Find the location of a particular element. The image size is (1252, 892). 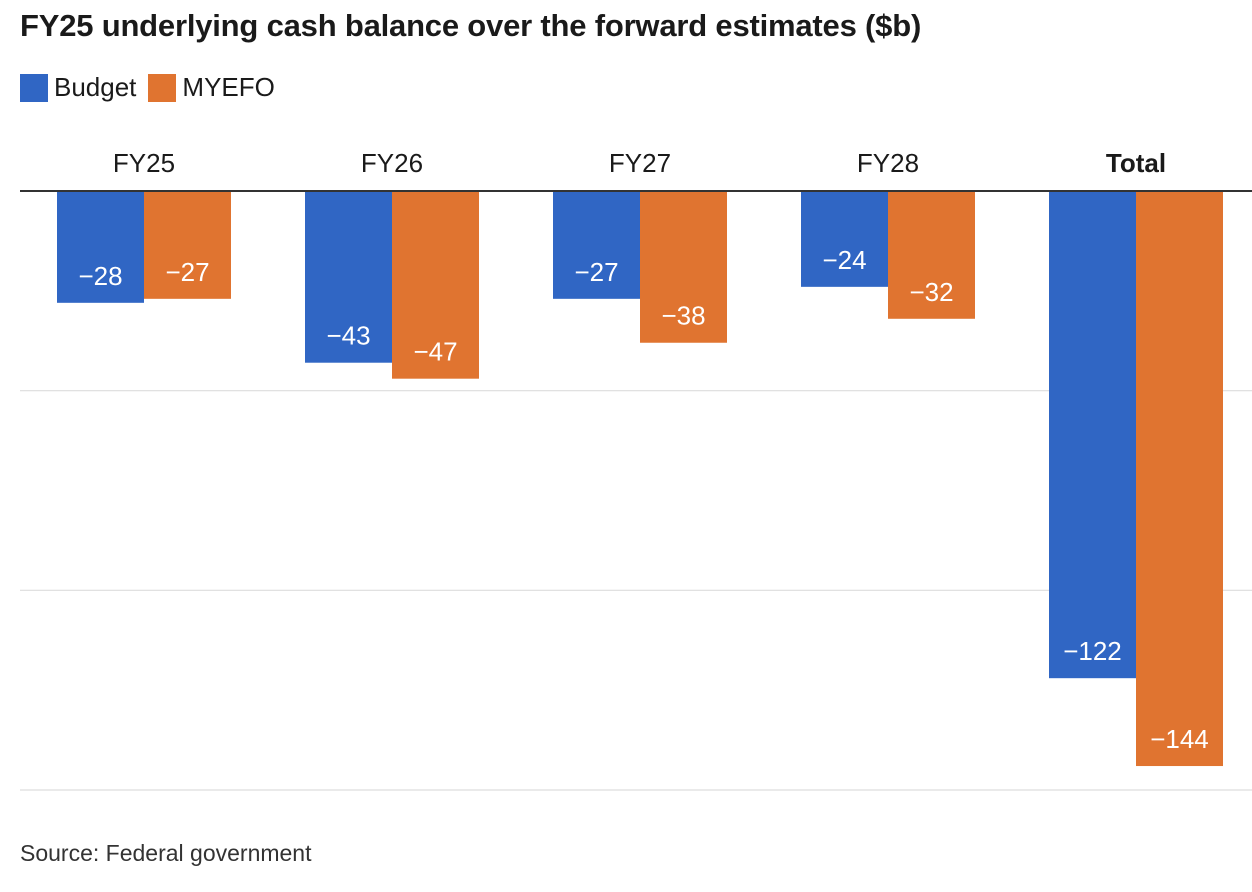

data-label: −47 is located at coordinates (435, 352).